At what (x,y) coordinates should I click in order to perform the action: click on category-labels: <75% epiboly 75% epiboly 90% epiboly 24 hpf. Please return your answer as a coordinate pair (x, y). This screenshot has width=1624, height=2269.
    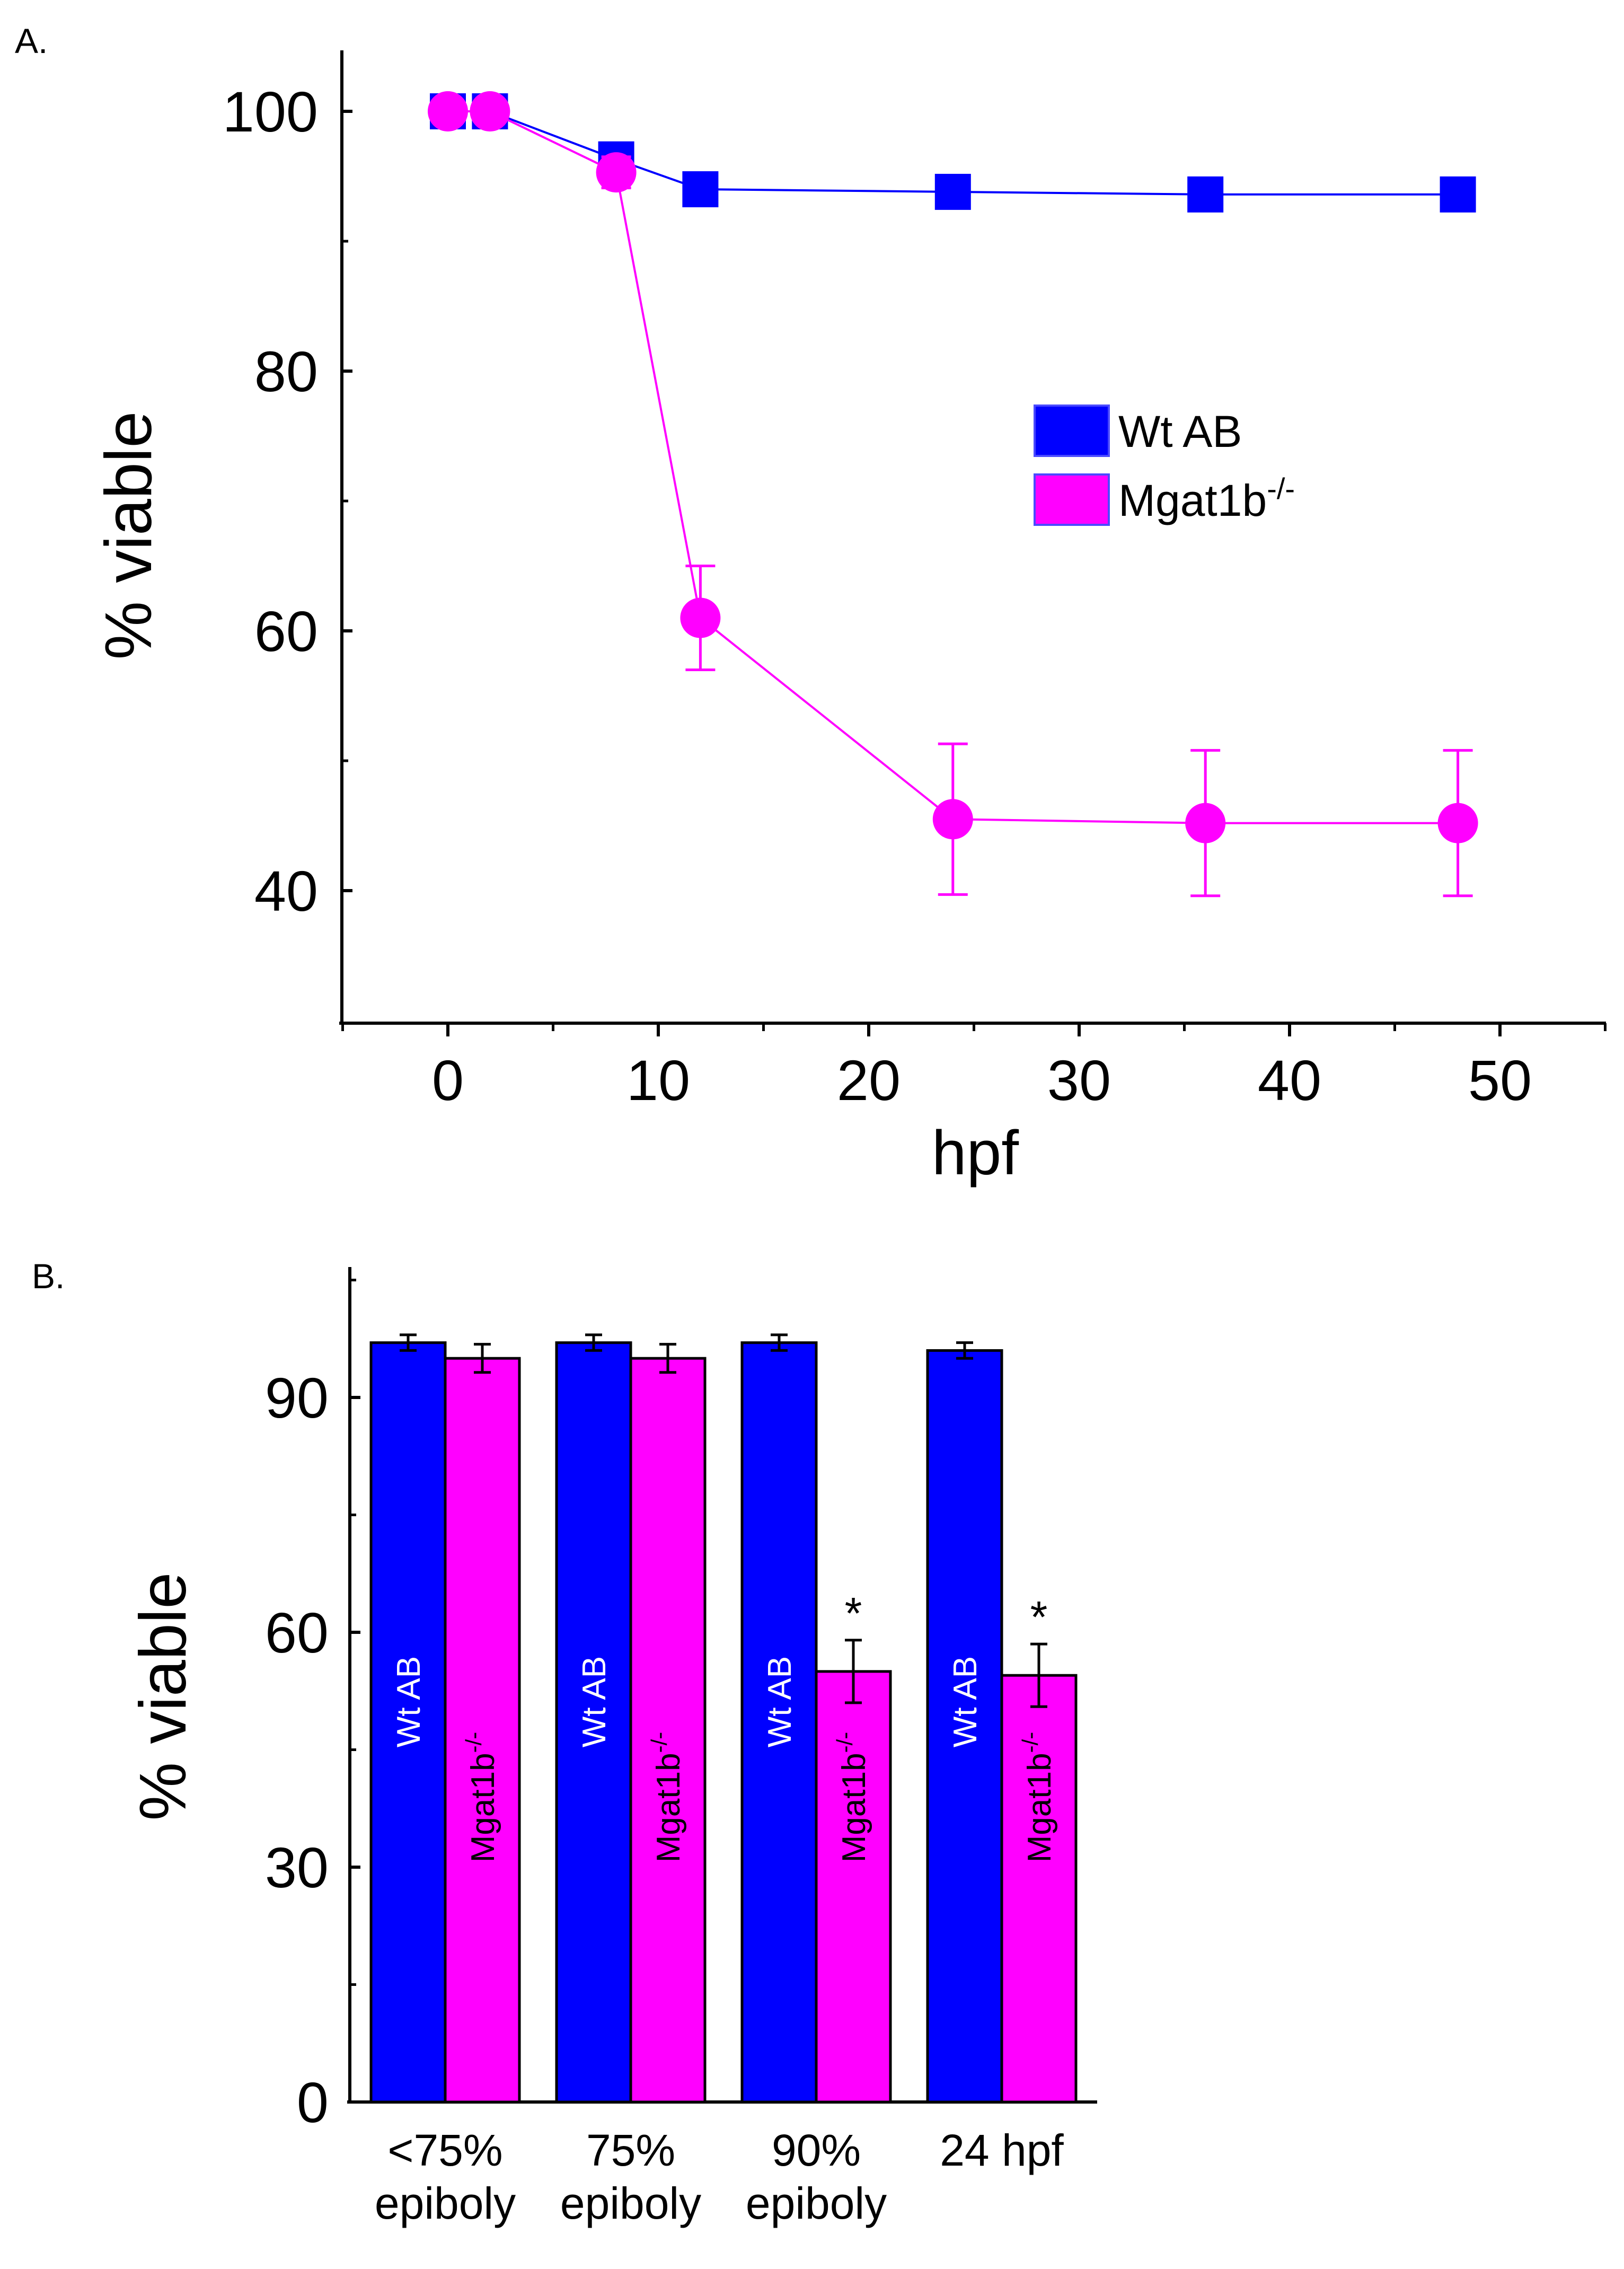
    Looking at the image, I should click on (719, 2176).